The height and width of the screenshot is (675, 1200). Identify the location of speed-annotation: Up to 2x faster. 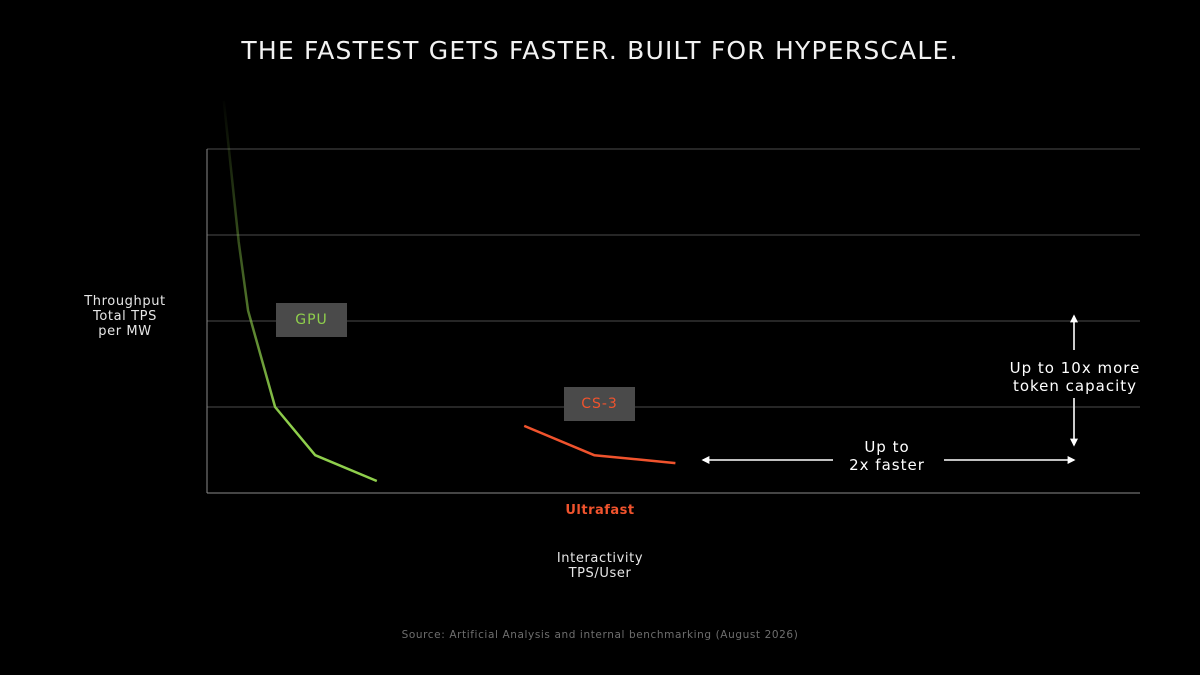
(887, 456).